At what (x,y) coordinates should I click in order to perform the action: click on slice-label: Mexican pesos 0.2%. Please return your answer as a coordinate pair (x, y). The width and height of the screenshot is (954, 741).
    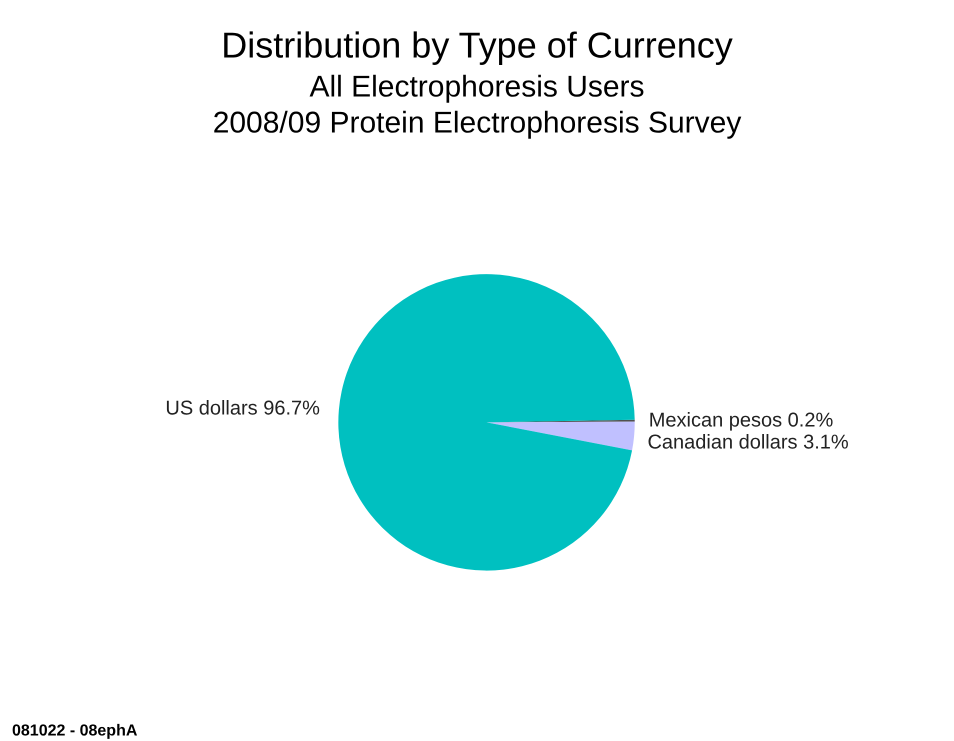
    Looking at the image, I should click on (741, 421).